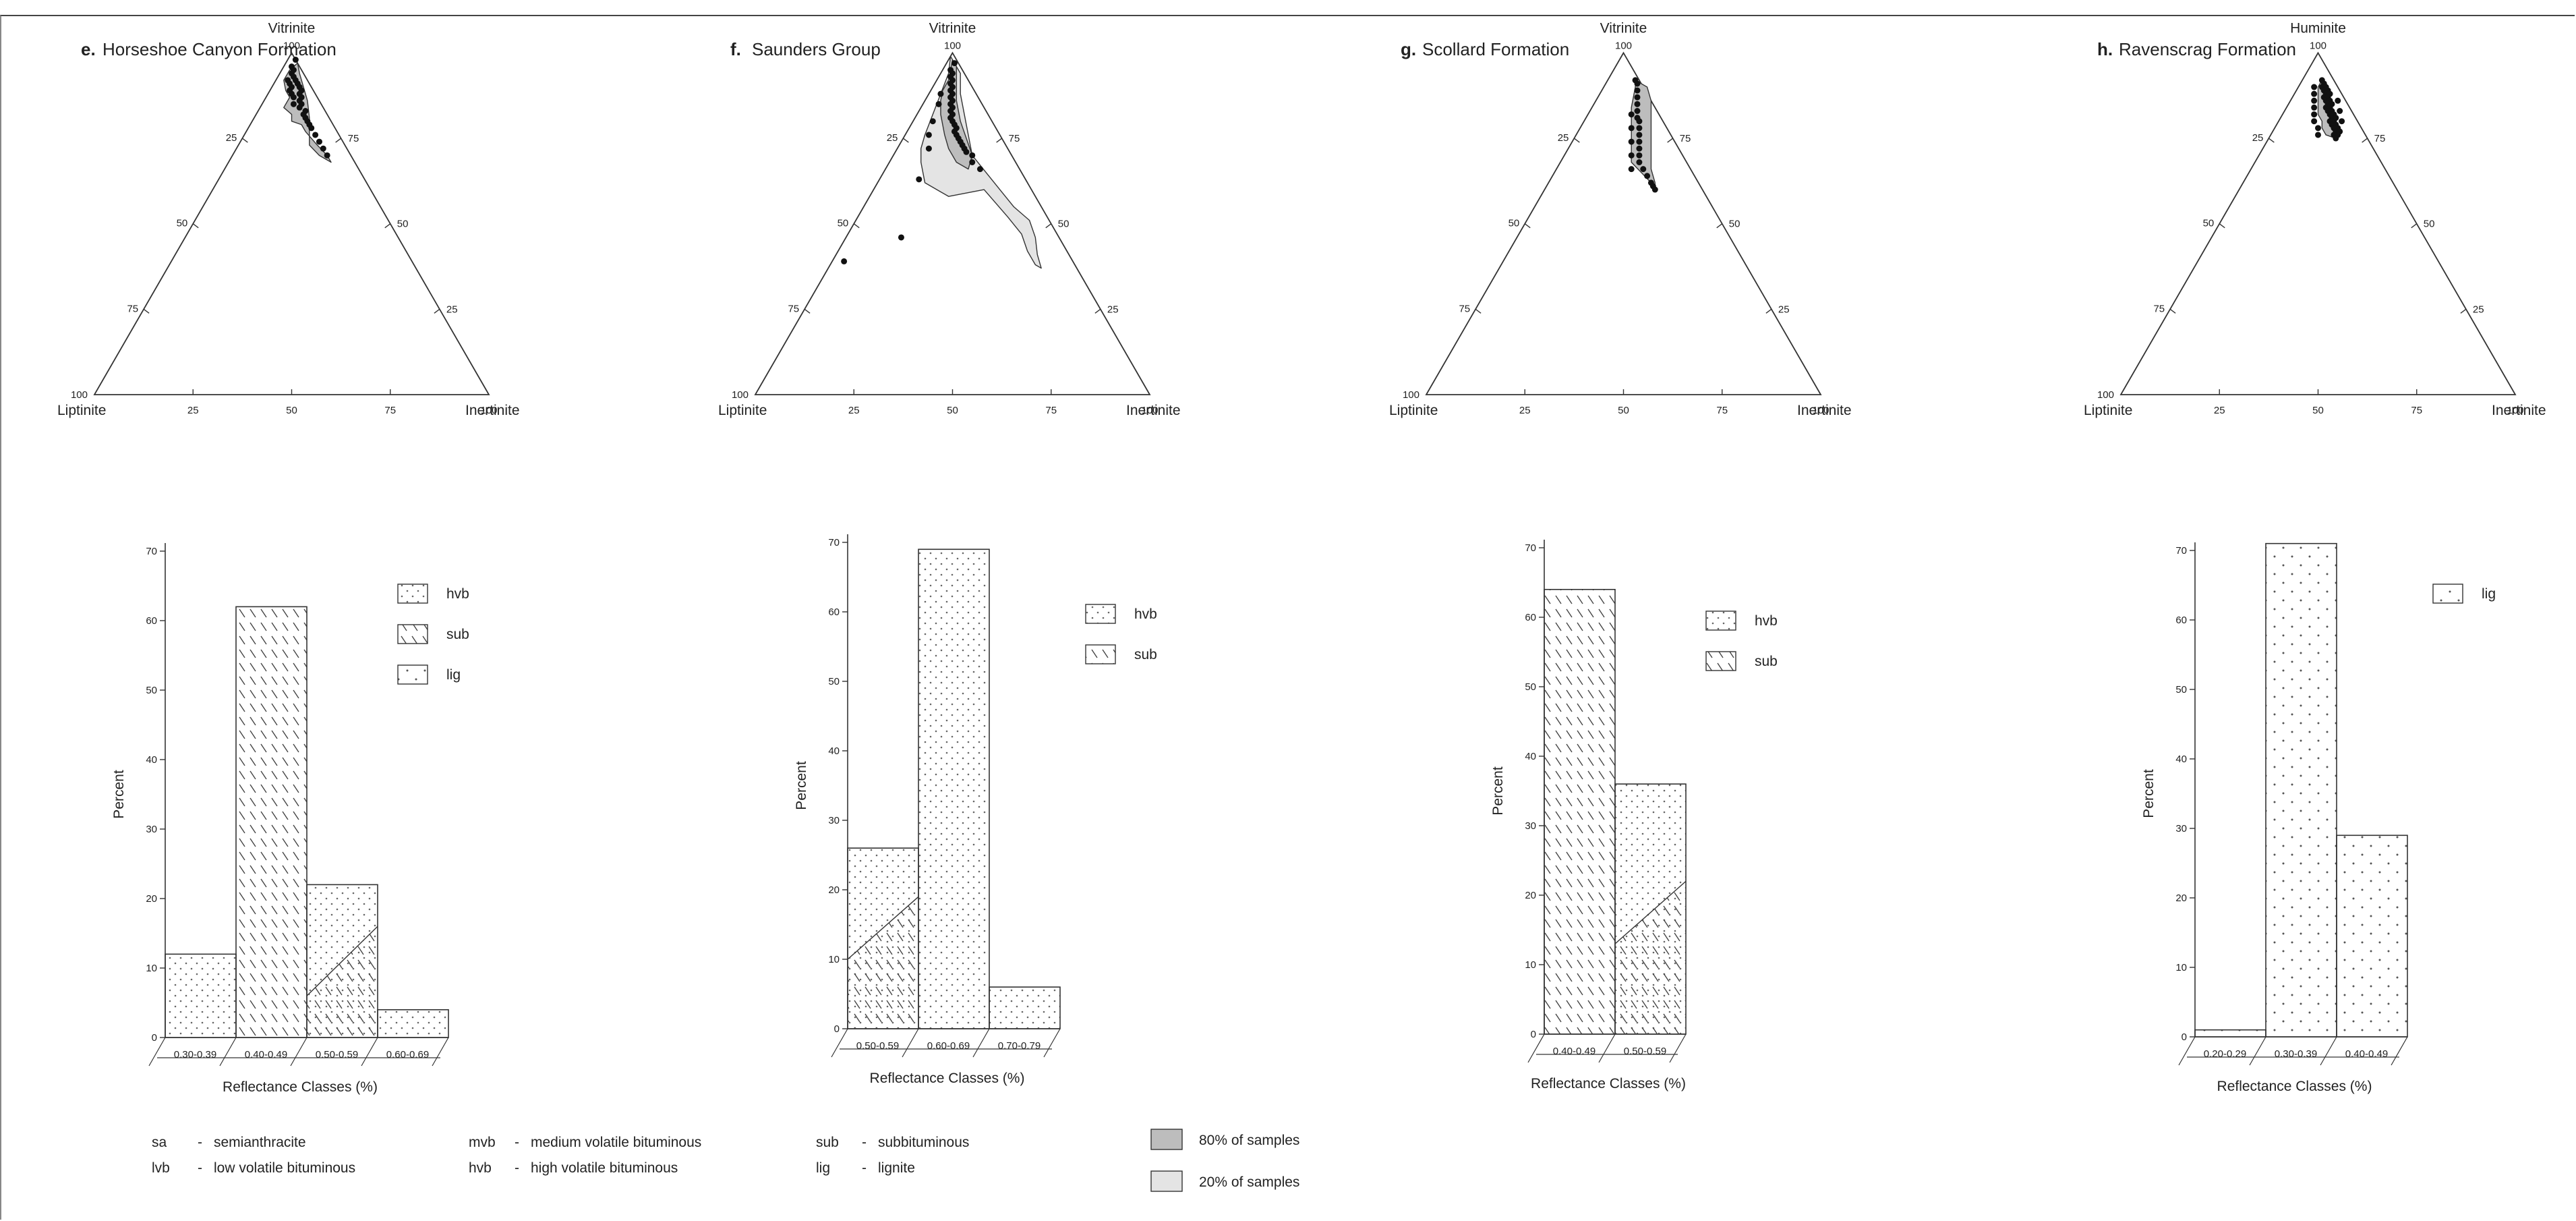 This screenshot has height=1221, width=2576. I want to click on histogram-legend: hvb sub lig, so click(433, 634).